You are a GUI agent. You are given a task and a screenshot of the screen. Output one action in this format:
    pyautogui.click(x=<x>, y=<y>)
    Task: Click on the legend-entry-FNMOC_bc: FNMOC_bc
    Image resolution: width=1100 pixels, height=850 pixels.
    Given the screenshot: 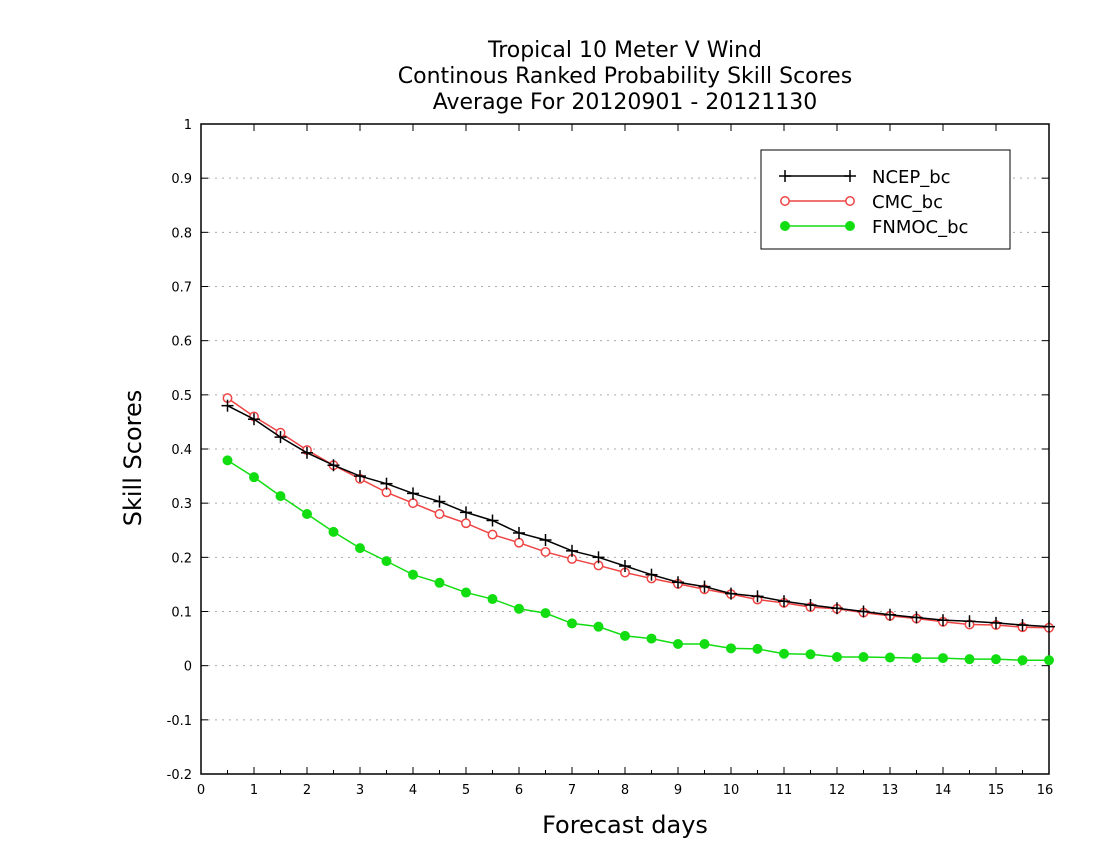 What is the action you would take?
    pyautogui.click(x=874, y=227)
    